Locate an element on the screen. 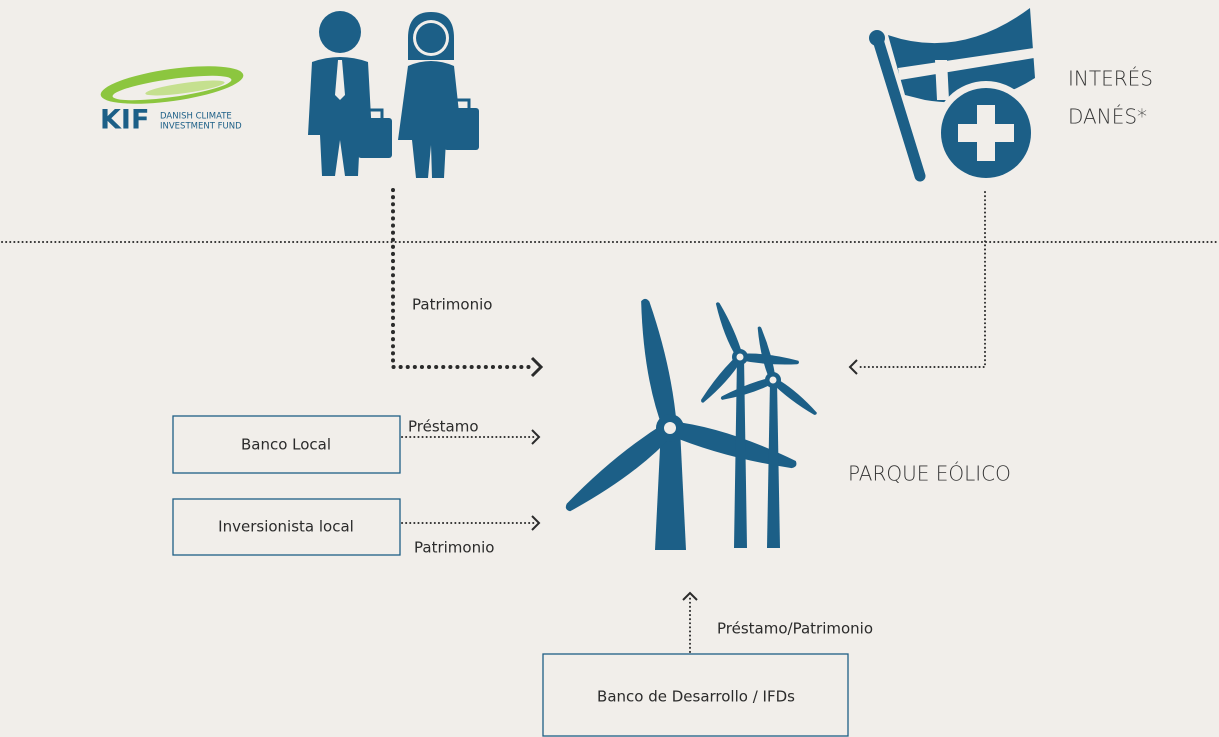  node-label: Inversionista local is located at coordinates (286, 527).